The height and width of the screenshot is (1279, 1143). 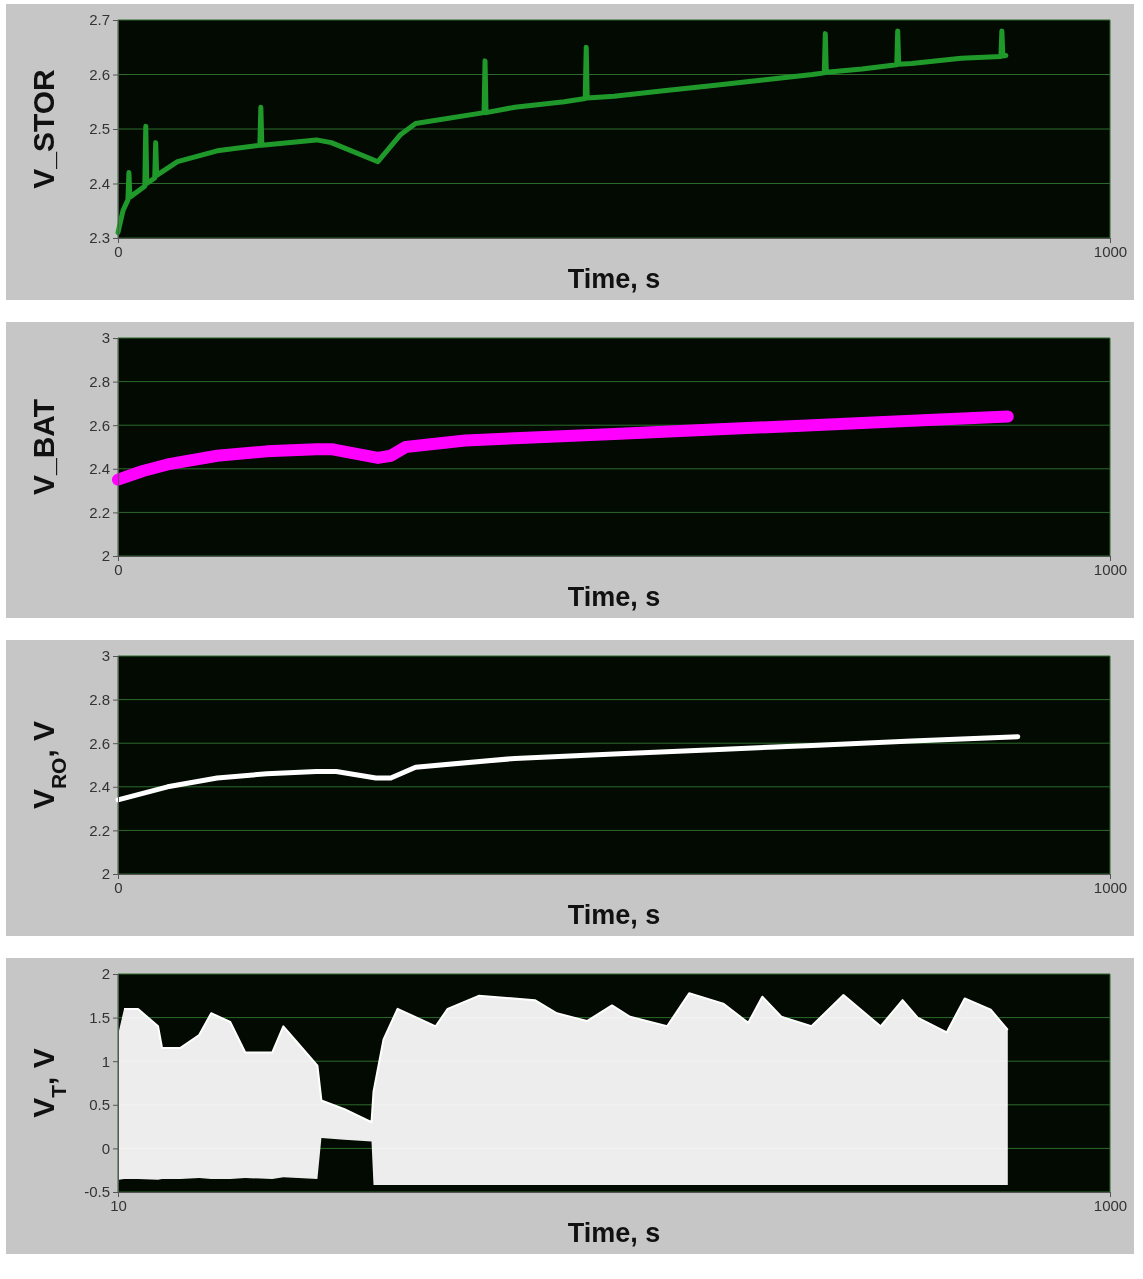 What do you see at coordinates (43, 128) in the screenshot?
I see `y-axis-title: V_STOR` at bounding box center [43, 128].